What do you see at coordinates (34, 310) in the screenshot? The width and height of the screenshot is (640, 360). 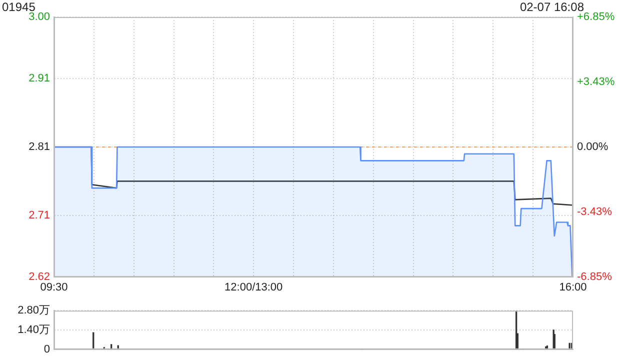 I see `y-tick-label: 2.80万` at bounding box center [34, 310].